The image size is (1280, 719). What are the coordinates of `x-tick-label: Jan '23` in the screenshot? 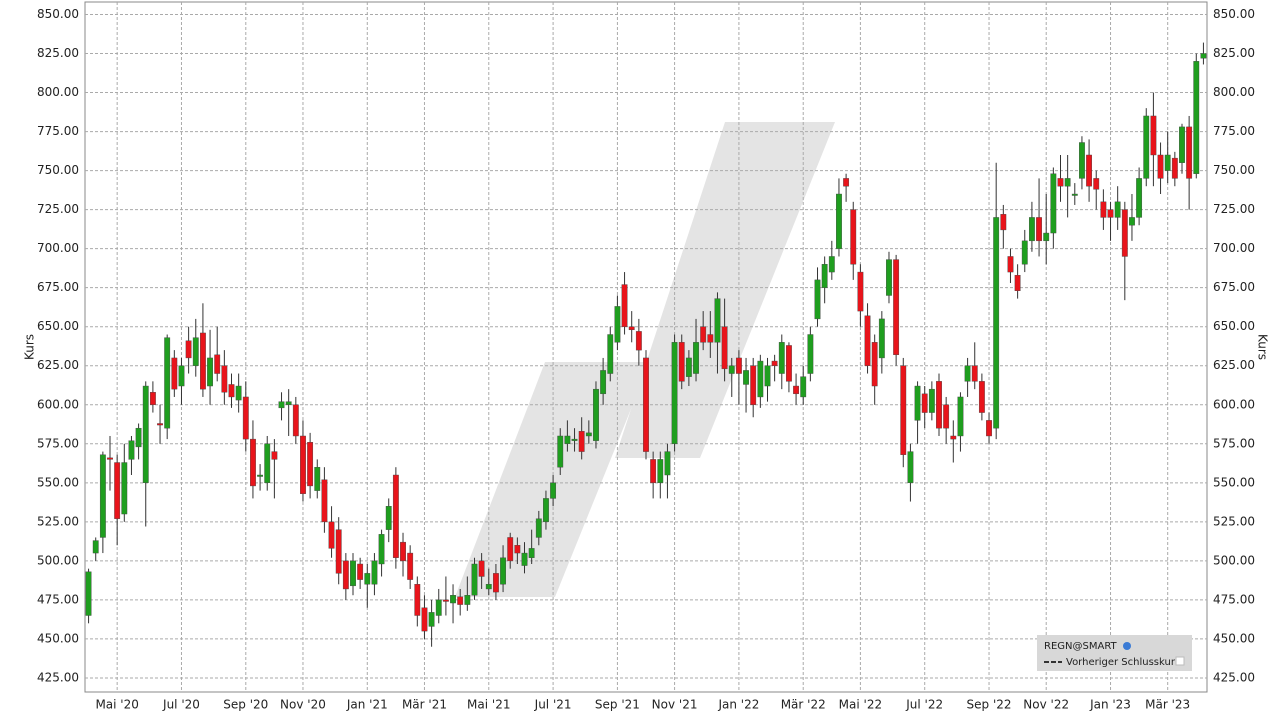 It's located at (1110, 705).